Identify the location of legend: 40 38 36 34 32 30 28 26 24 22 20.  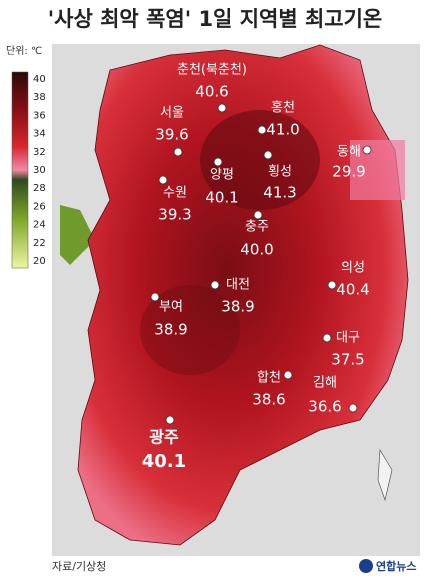
(39, 170).